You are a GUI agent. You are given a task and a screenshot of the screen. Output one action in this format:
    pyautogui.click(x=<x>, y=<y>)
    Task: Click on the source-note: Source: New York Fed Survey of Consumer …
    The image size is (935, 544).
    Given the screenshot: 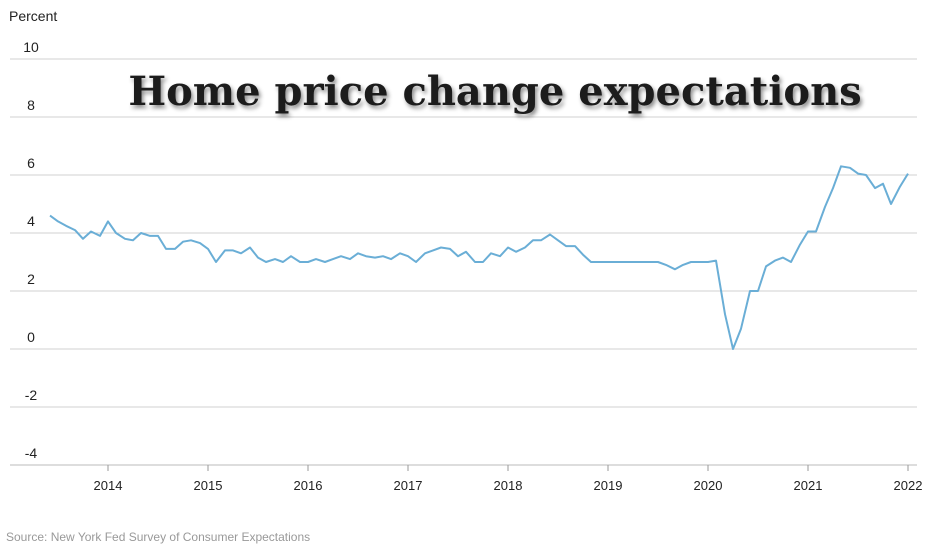 What is the action you would take?
    pyautogui.click(x=158, y=537)
    